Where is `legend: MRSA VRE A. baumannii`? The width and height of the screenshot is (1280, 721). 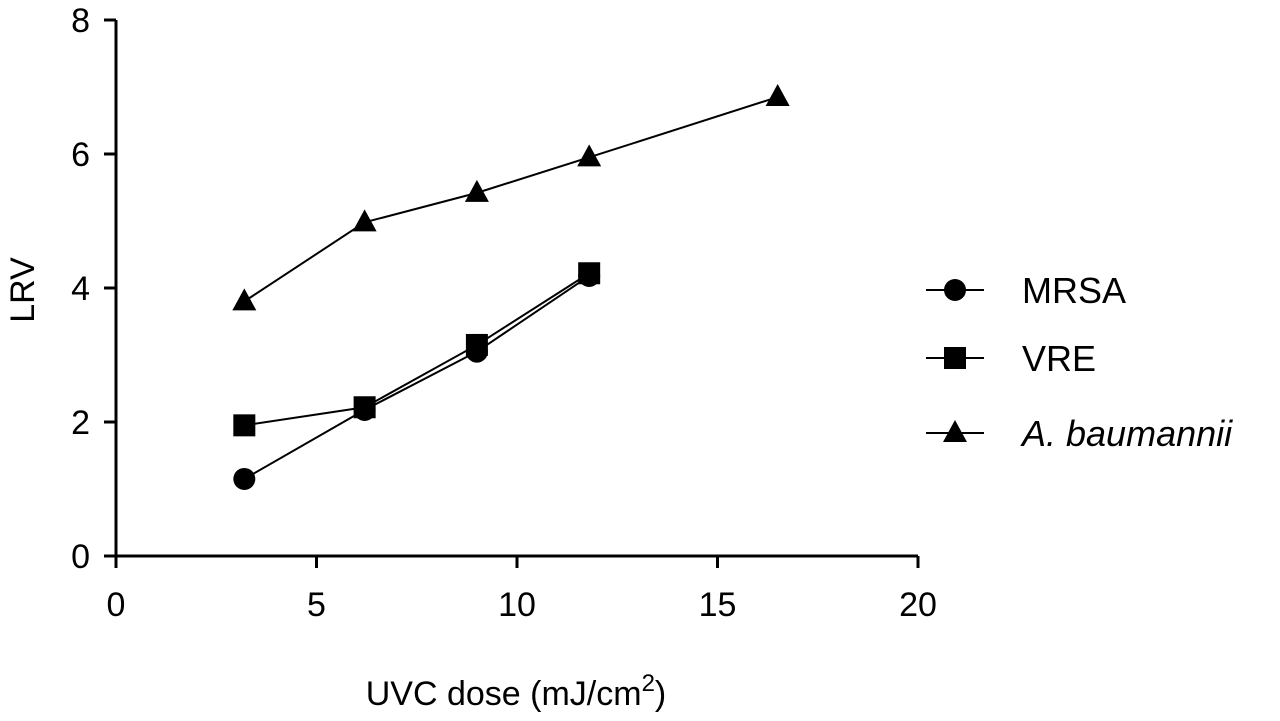
legend: MRSA VRE A. baumannii is located at coordinates (1079, 362).